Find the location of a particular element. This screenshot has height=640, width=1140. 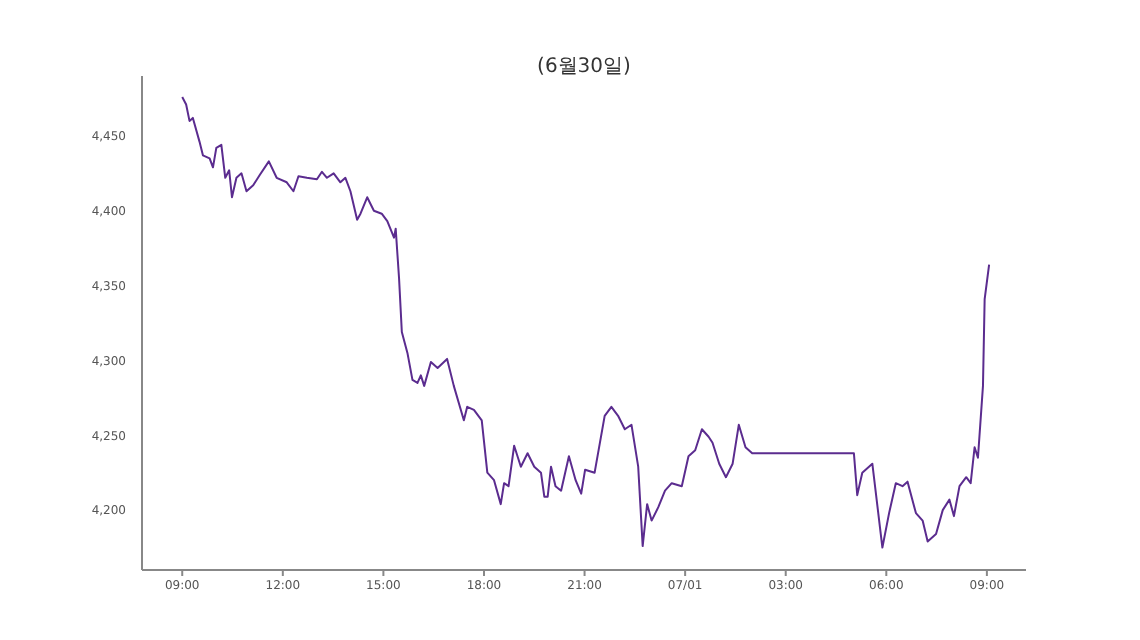

chart-title: (6월30일) is located at coordinates (584, 67).